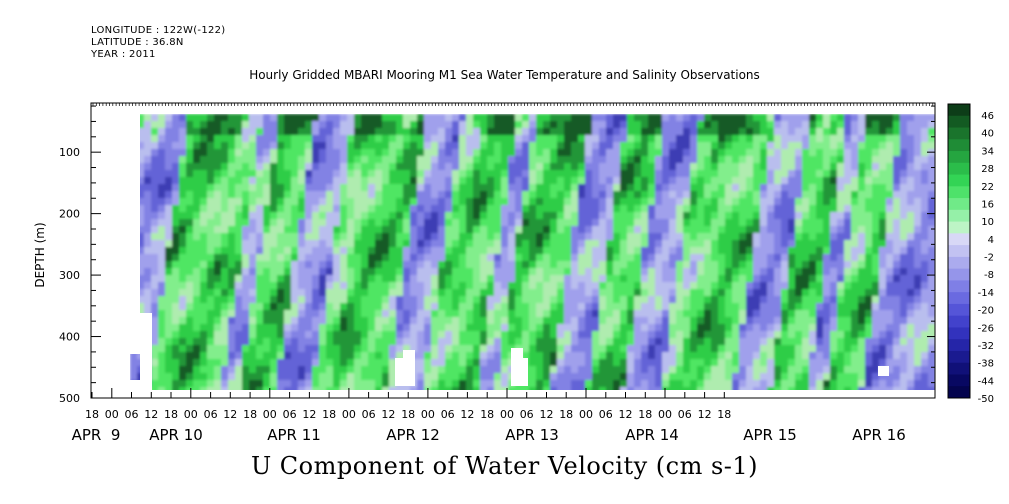 The image size is (1009, 504). Describe the element at coordinates (388, 414) in the screenshot. I see `x-hour-label: 12` at that location.